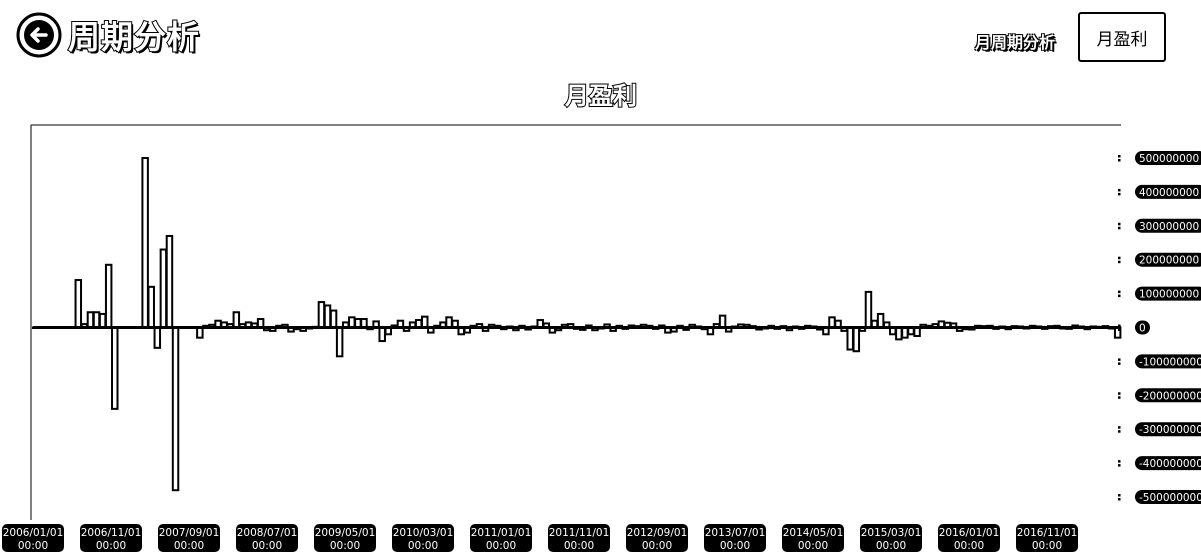 The height and width of the screenshot is (555, 1201). I want to click on y-tick-label: -200000000, so click(1170, 396).